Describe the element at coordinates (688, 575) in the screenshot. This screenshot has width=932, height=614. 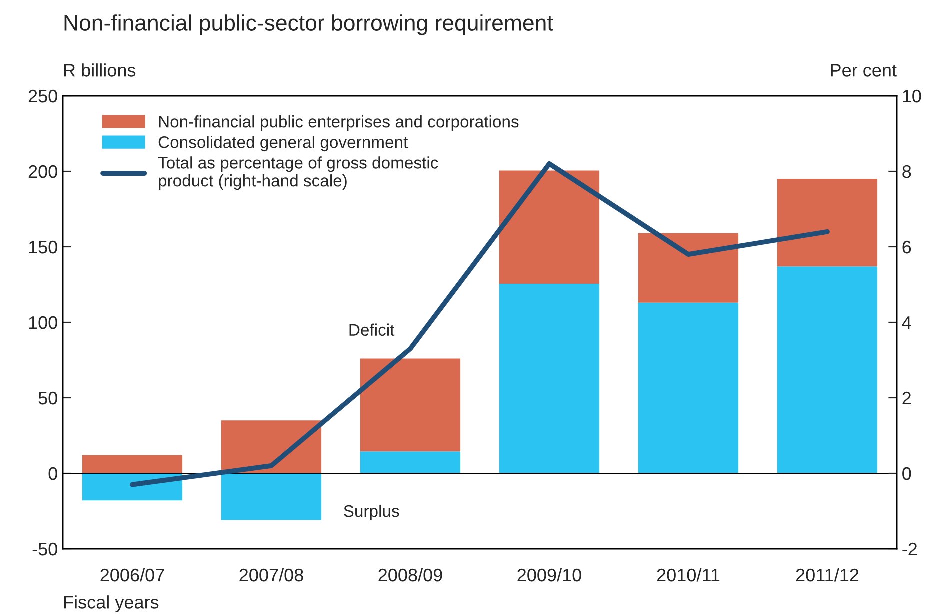
I see `x-tick-label: 2010/11` at that location.